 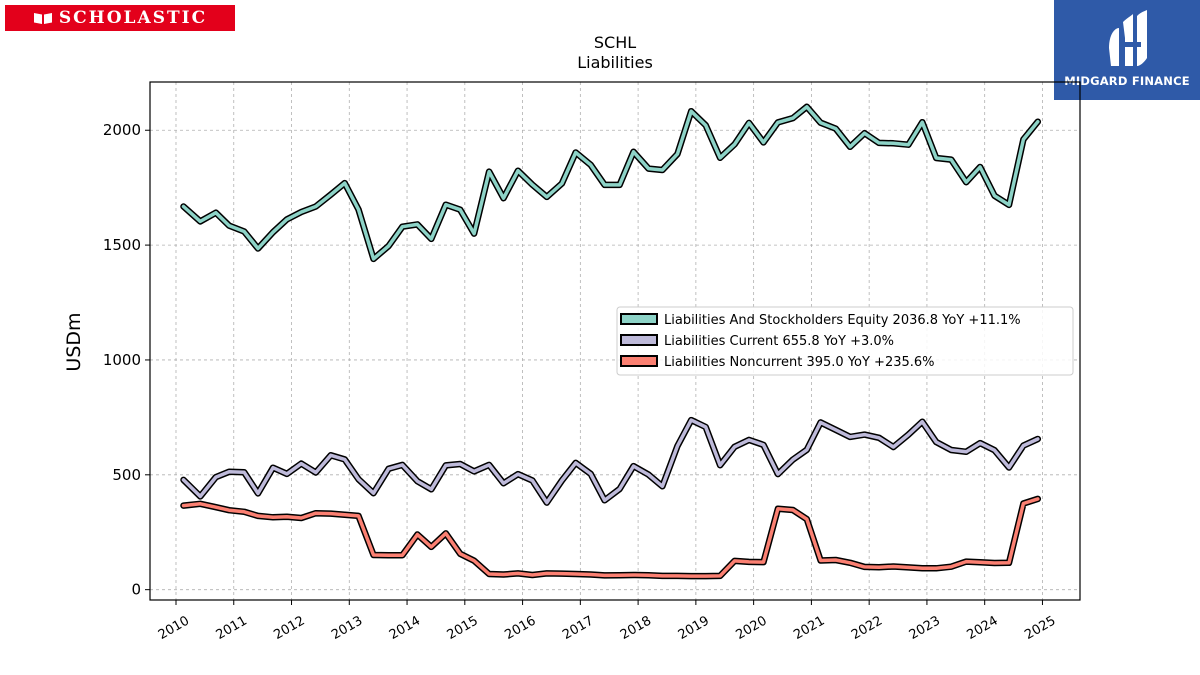 What do you see at coordinates (126, 475) in the screenshot?
I see `y-tick-label: 500` at bounding box center [126, 475].